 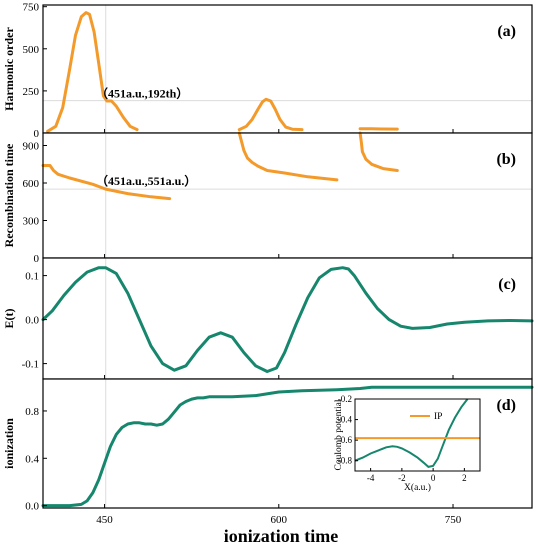 What do you see at coordinates (507, 284) in the screenshot?
I see `panel-letter: (c)` at bounding box center [507, 284].